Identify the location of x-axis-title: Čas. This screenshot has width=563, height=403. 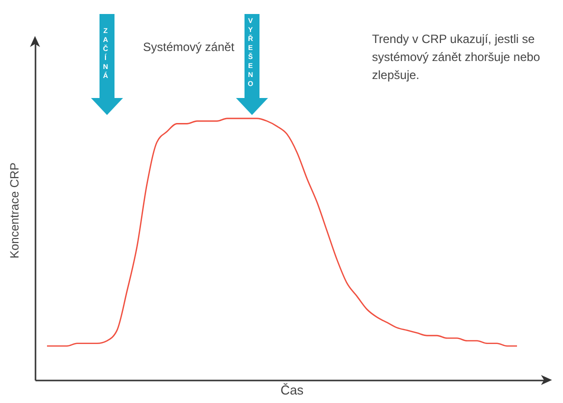
(292, 390).